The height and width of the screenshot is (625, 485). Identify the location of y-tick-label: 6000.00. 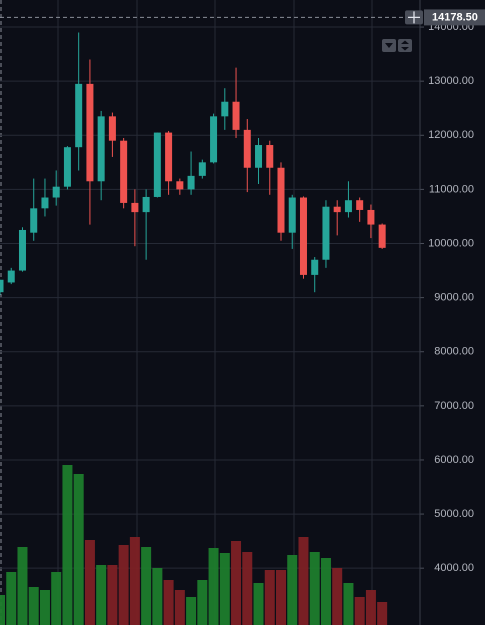
(454, 460).